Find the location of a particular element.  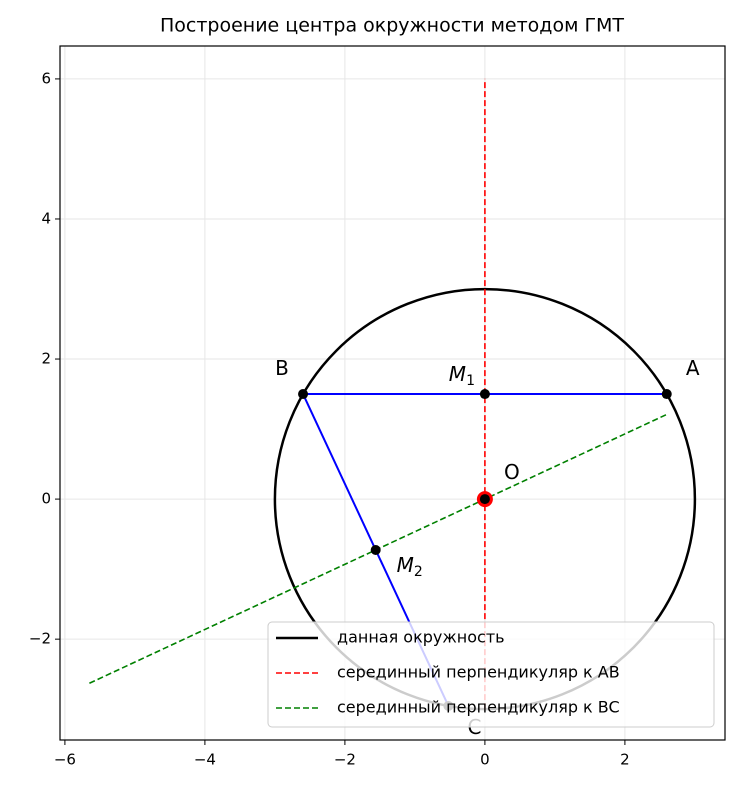

y-tick-label: 4 is located at coordinates (46, 218).